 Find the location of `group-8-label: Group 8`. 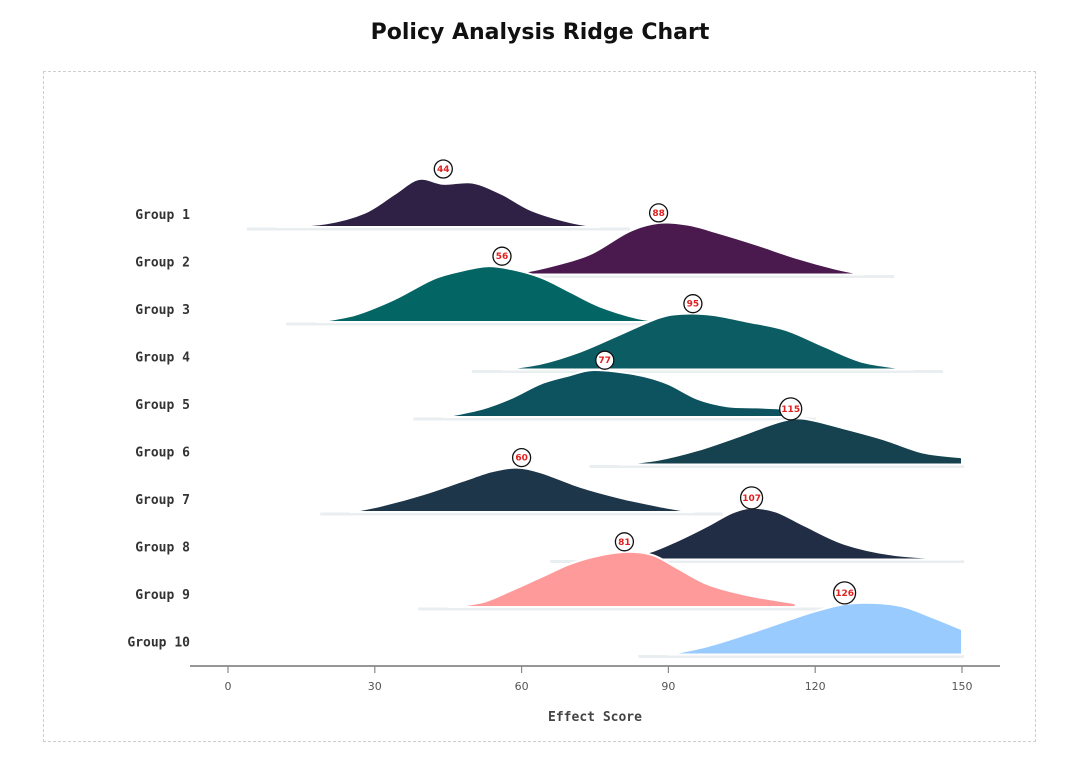

group-8-label: Group 8 is located at coordinates (162, 548).